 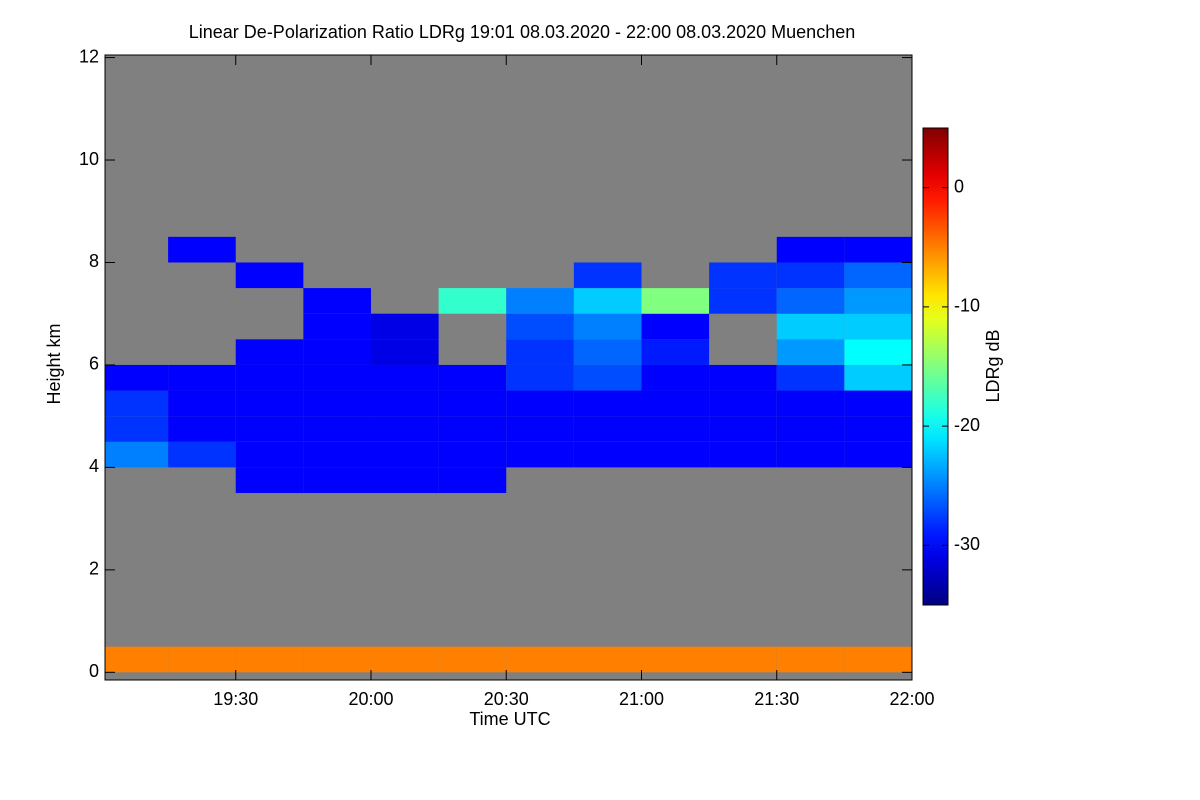 I want to click on y-tick-label: 2, so click(x=94, y=569).